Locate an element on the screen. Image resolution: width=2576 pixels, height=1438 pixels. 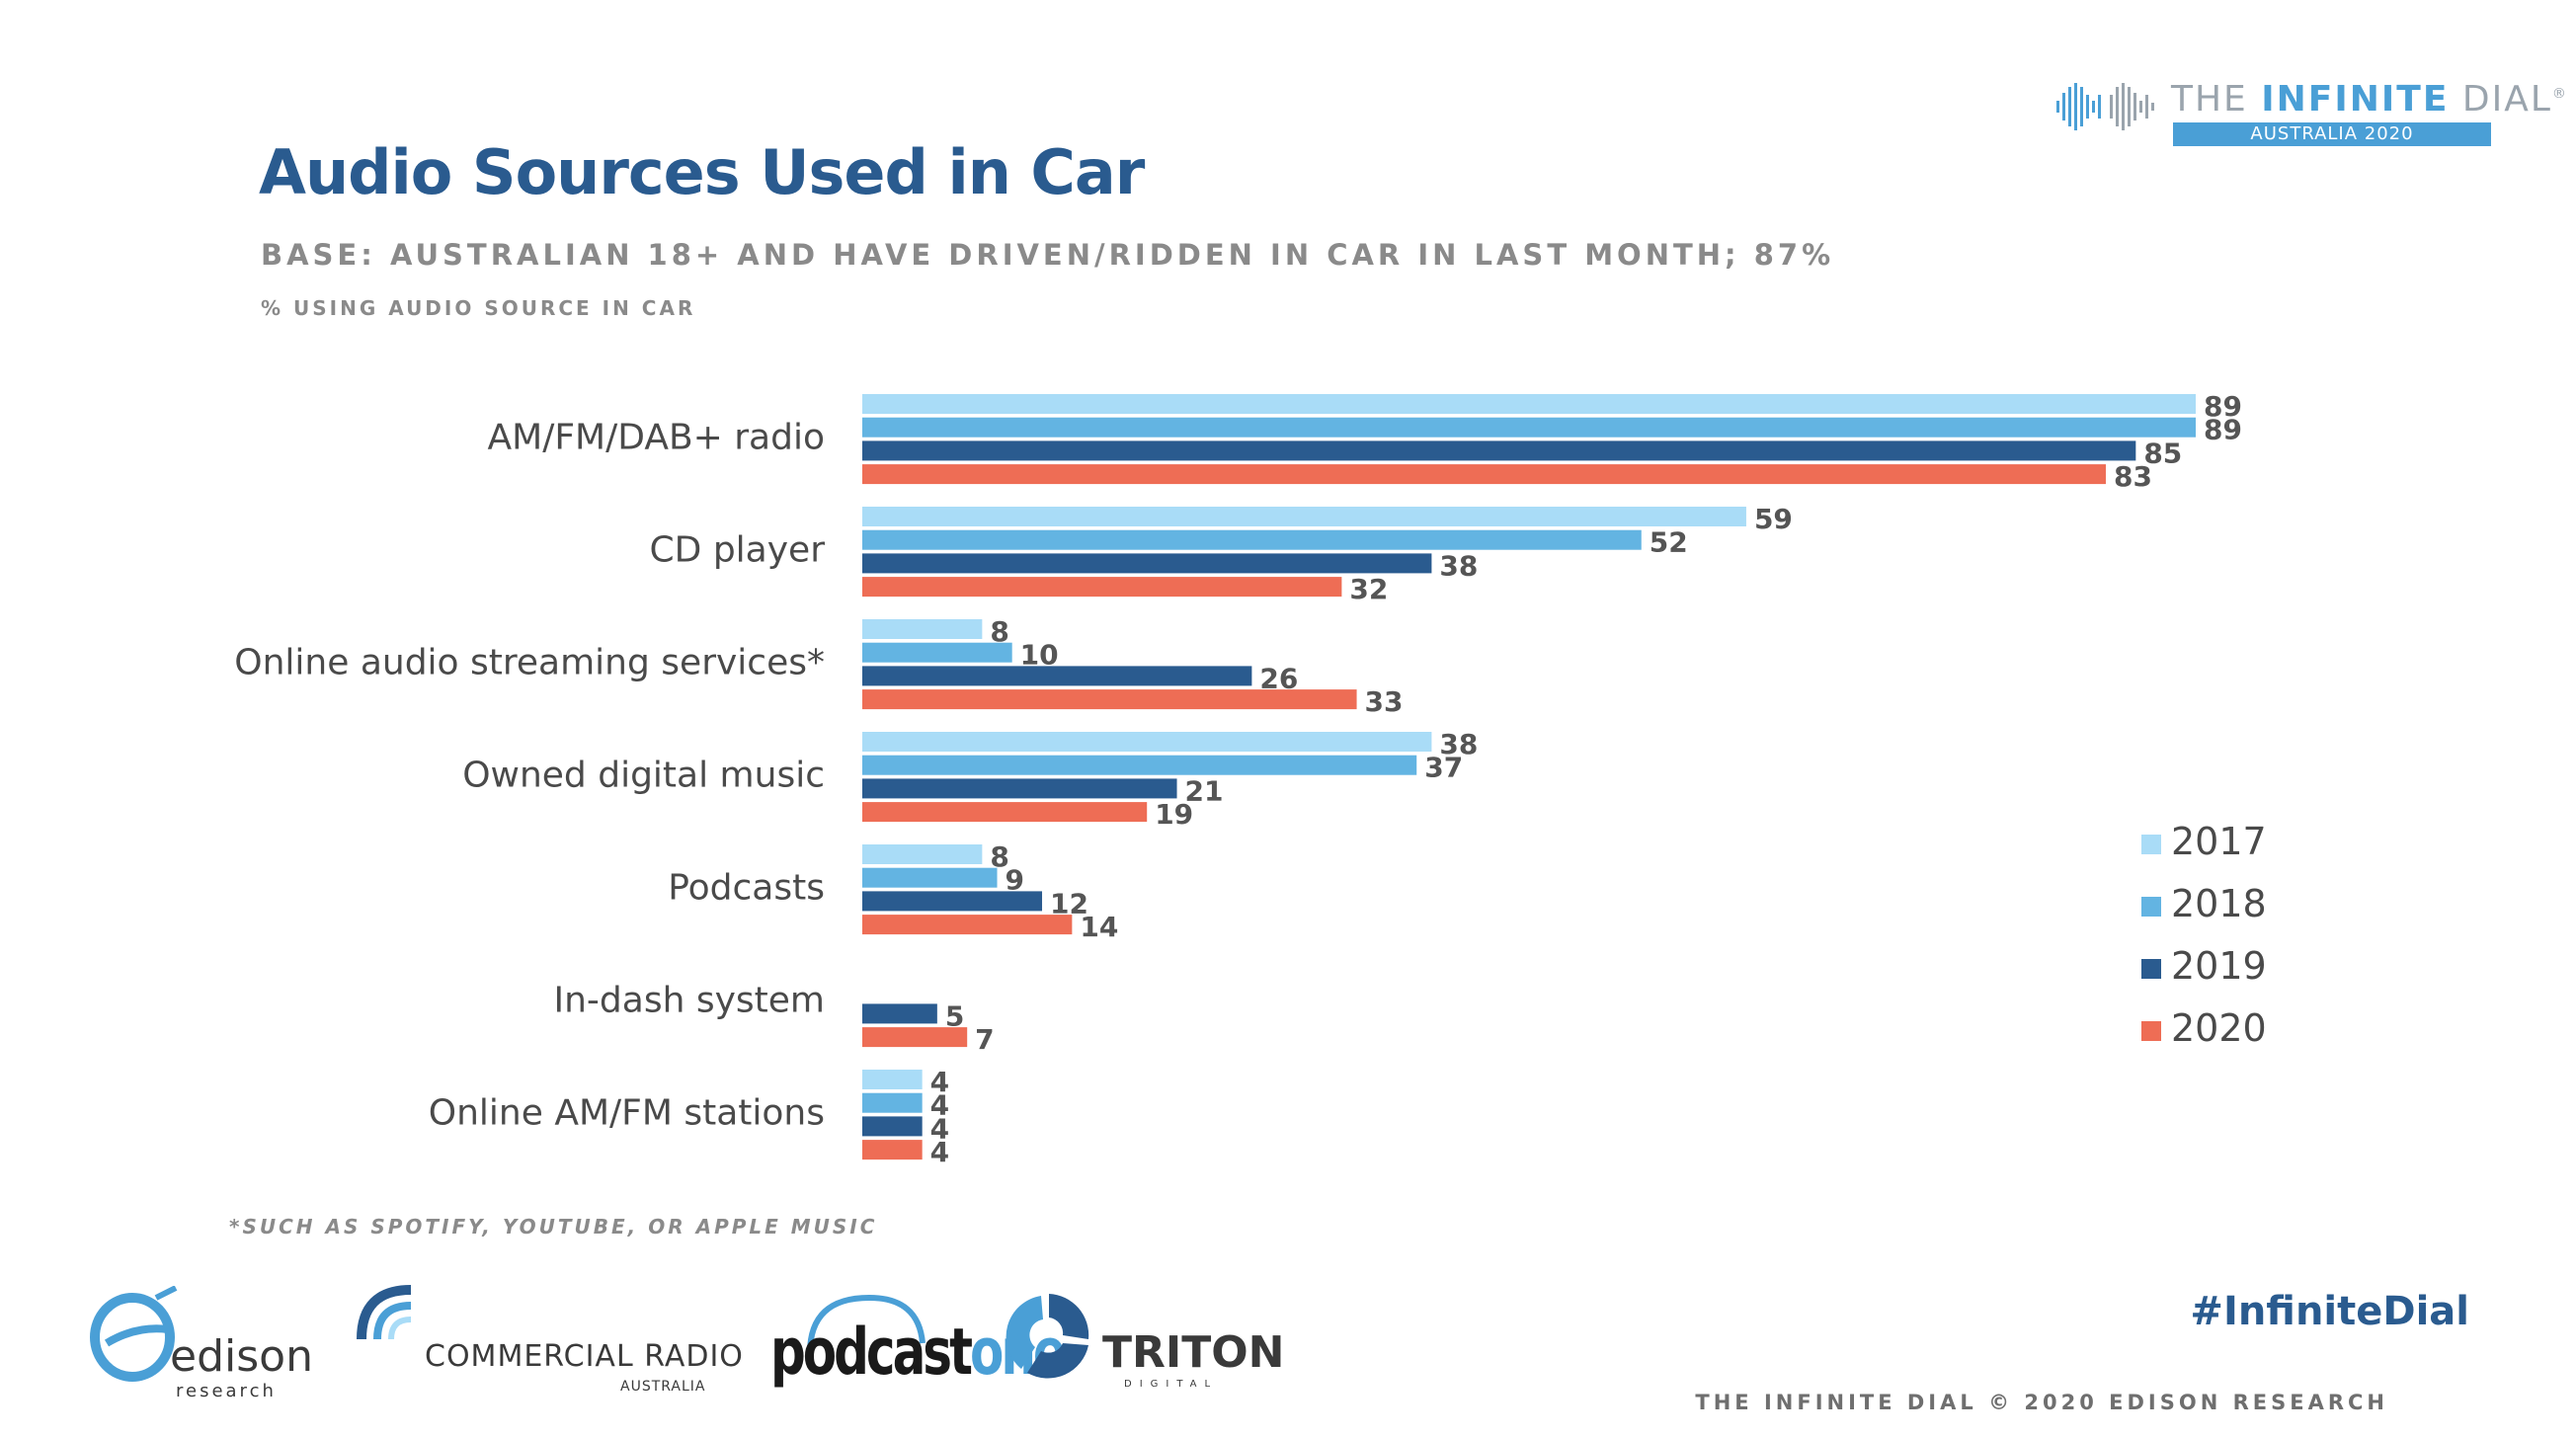
bar-value-label: 10 is located at coordinates (1039, 655).